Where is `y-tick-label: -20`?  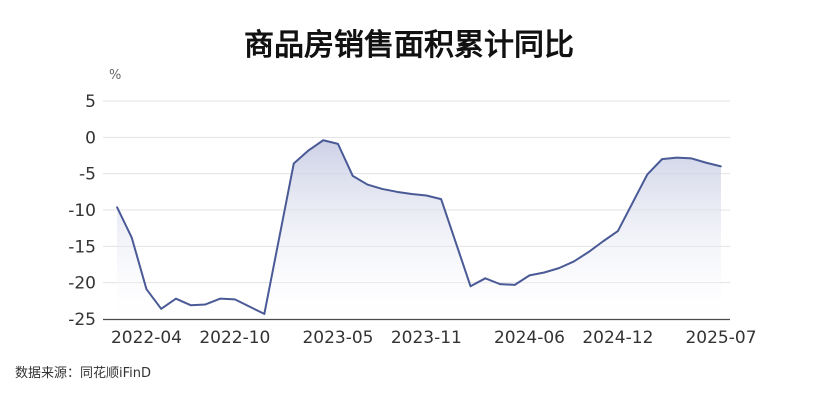
y-tick-label: -20 is located at coordinates (82, 284).